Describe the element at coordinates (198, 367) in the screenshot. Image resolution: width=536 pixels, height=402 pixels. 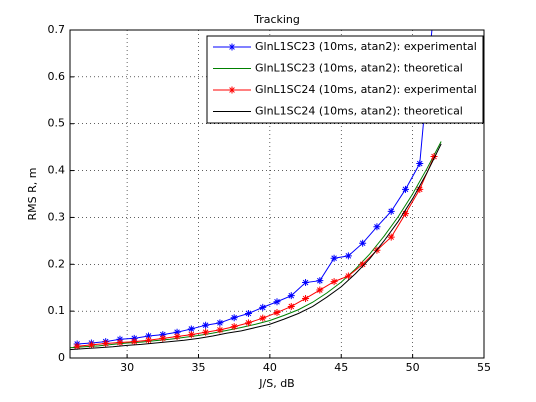
I see `x-tick-label: 35` at that location.